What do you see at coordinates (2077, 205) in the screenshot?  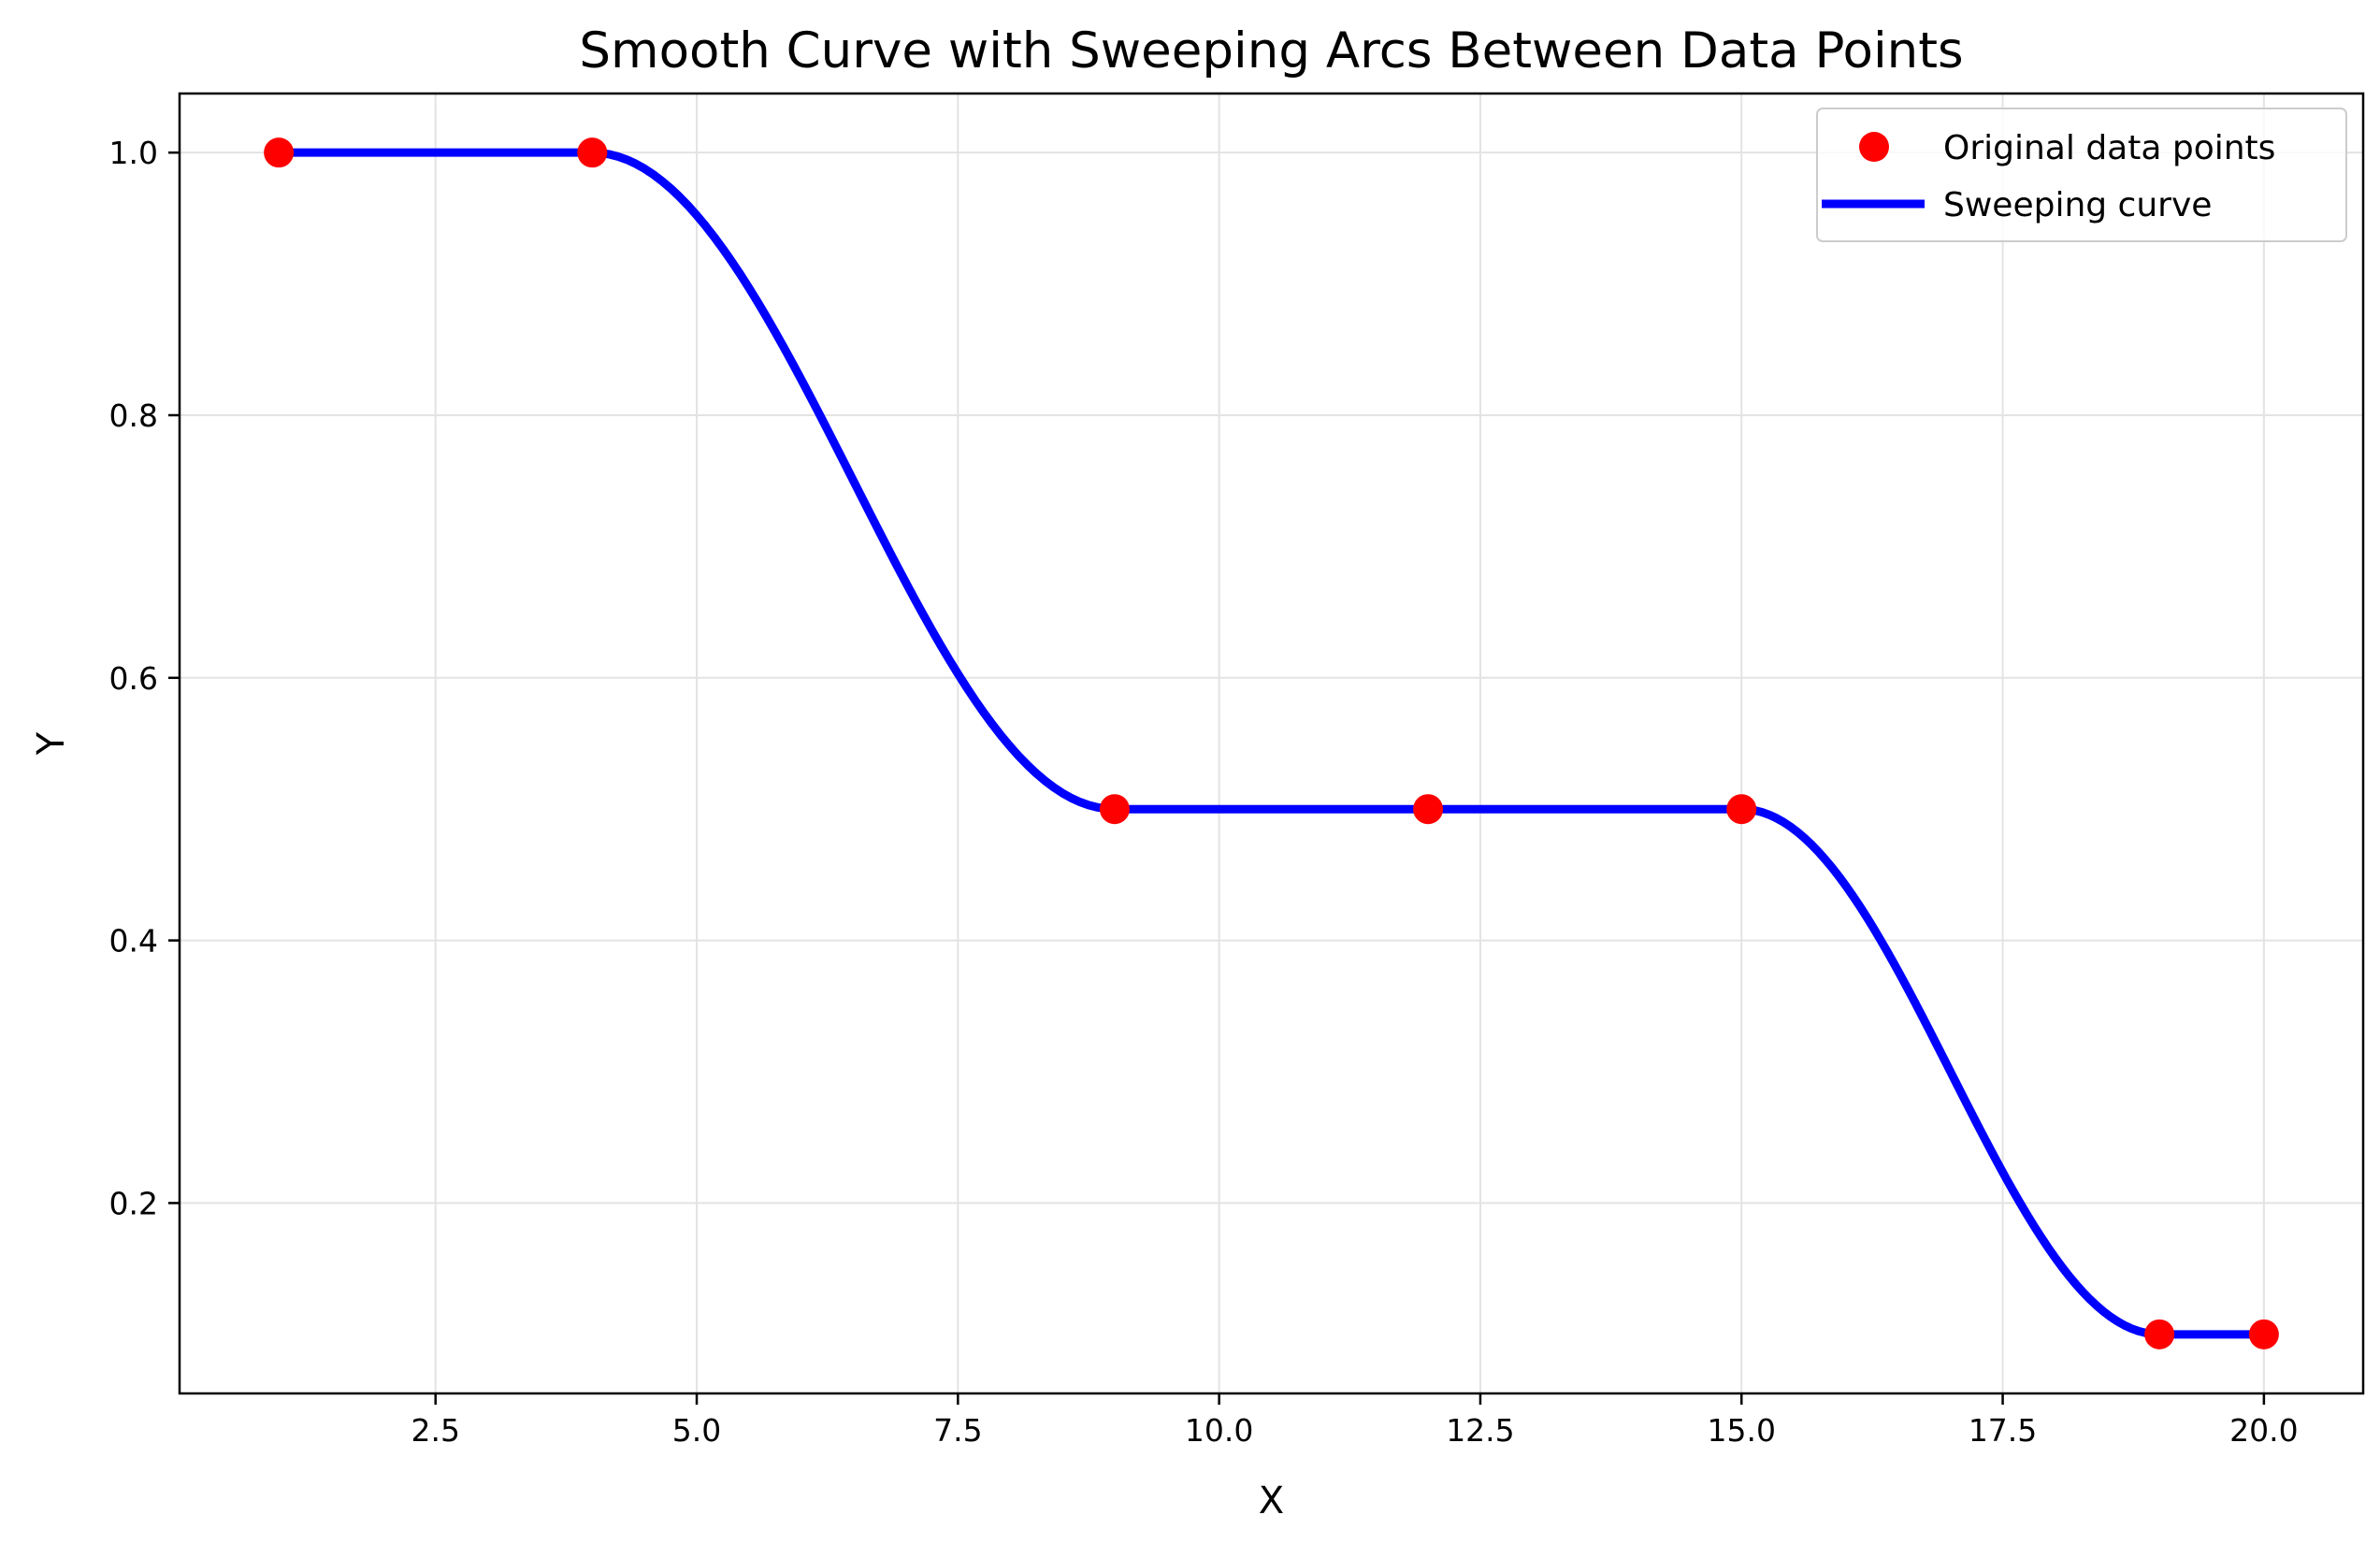 I see `legend-label-curve: Sweeping curve` at bounding box center [2077, 205].